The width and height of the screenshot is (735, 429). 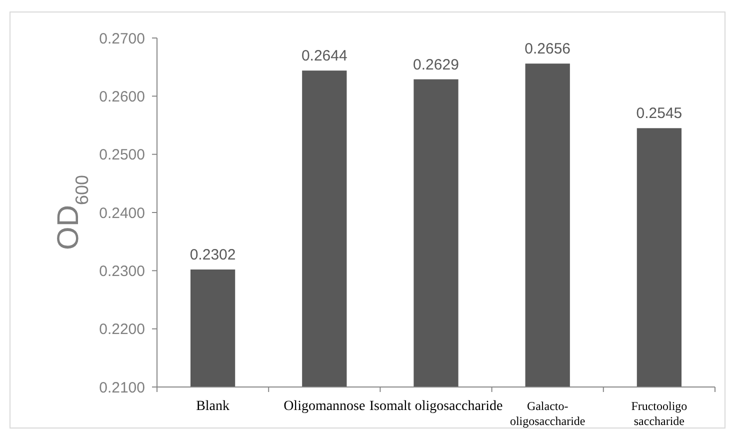 I want to click on y-tick-label: 0.2100, so click(x=122, y=387).